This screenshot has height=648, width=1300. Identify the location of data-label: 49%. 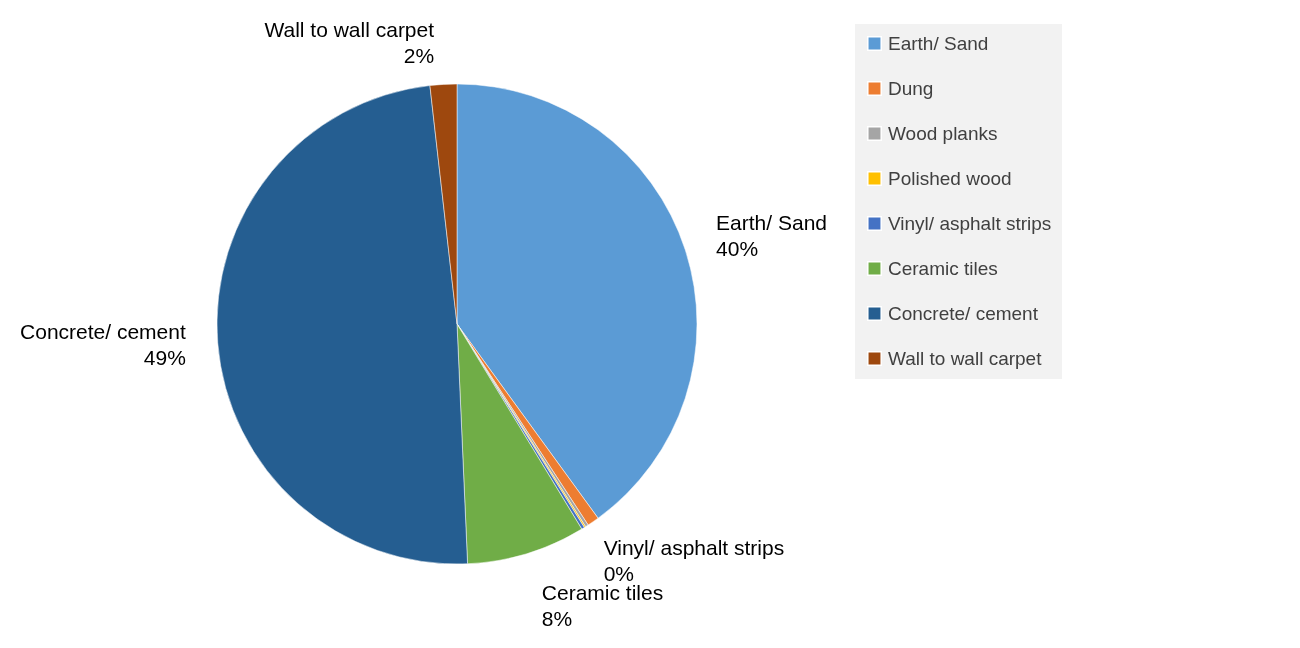
(164, 357).